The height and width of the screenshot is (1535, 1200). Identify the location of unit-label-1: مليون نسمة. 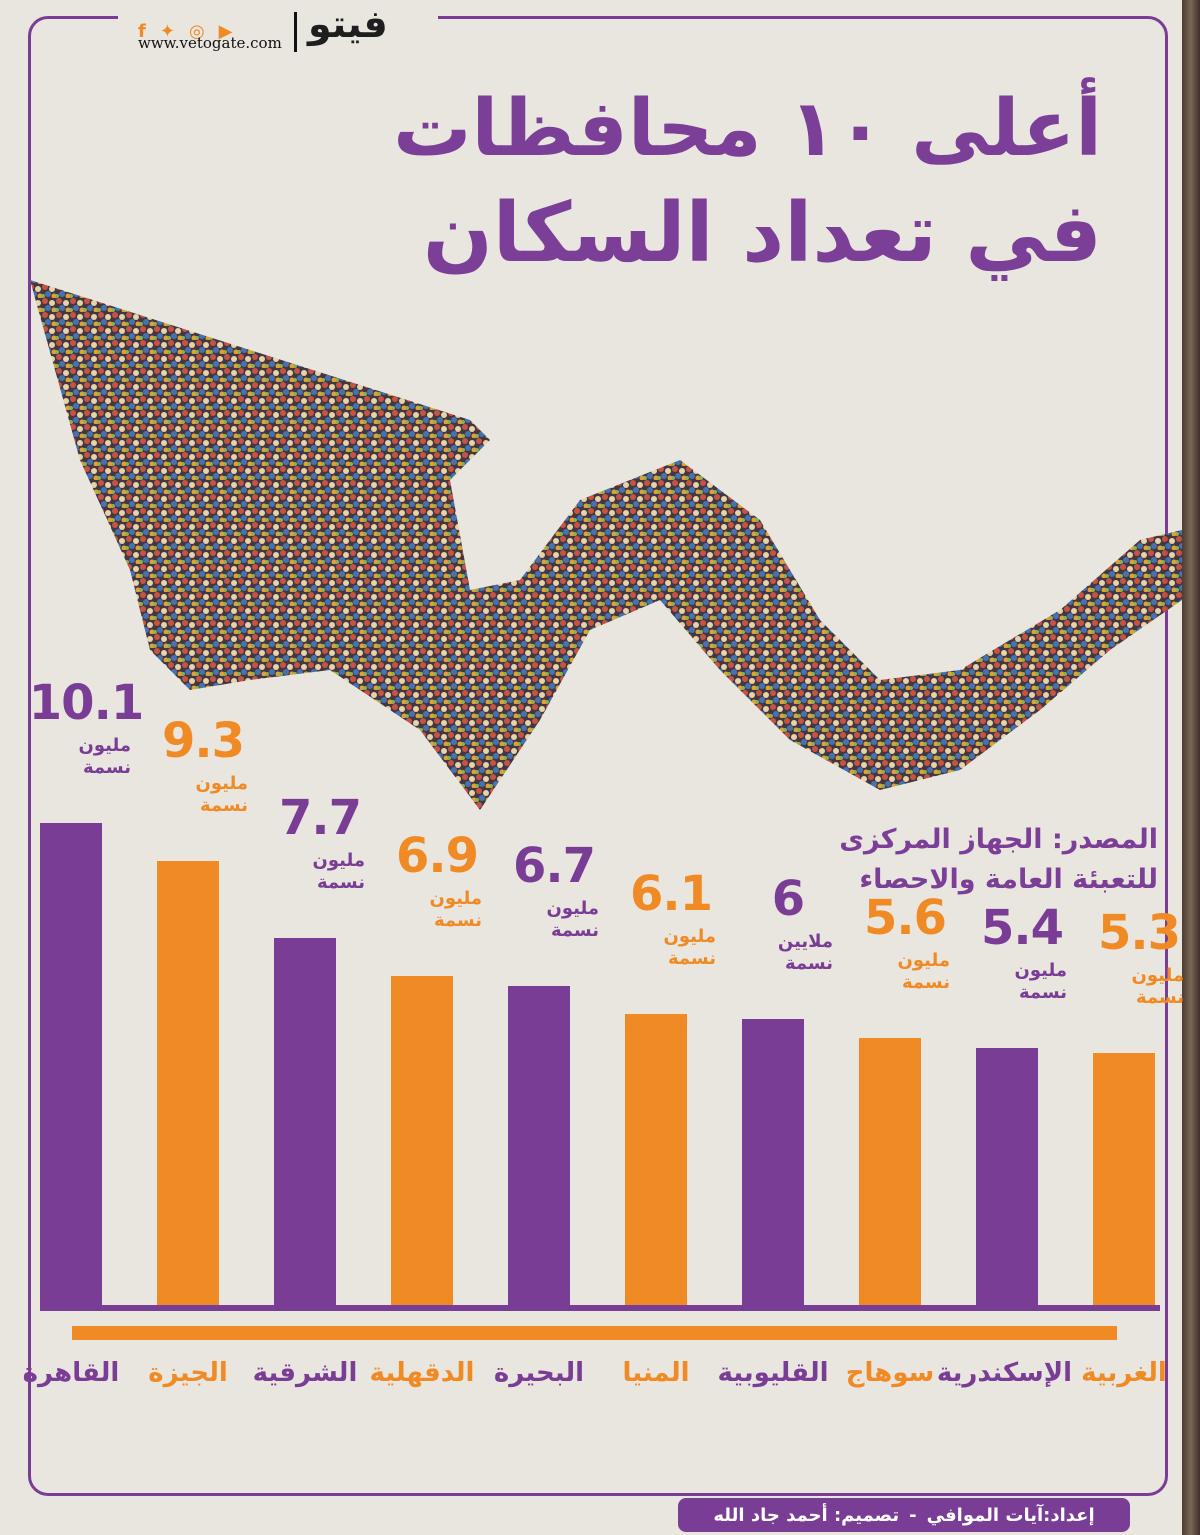
(81, 757).